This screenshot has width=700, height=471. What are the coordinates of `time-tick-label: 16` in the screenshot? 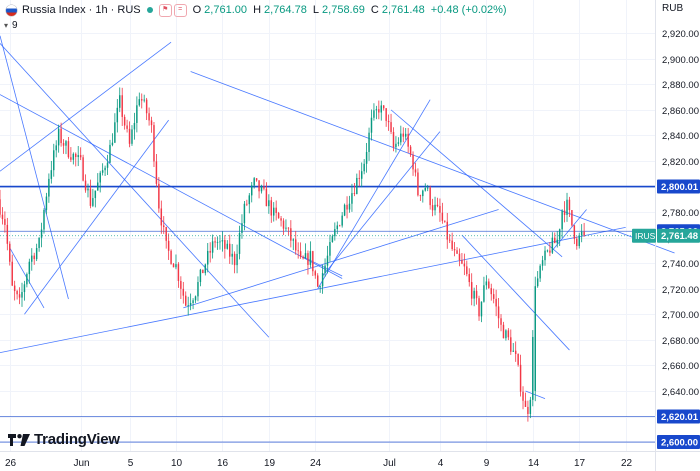 It's located at (223, 463).